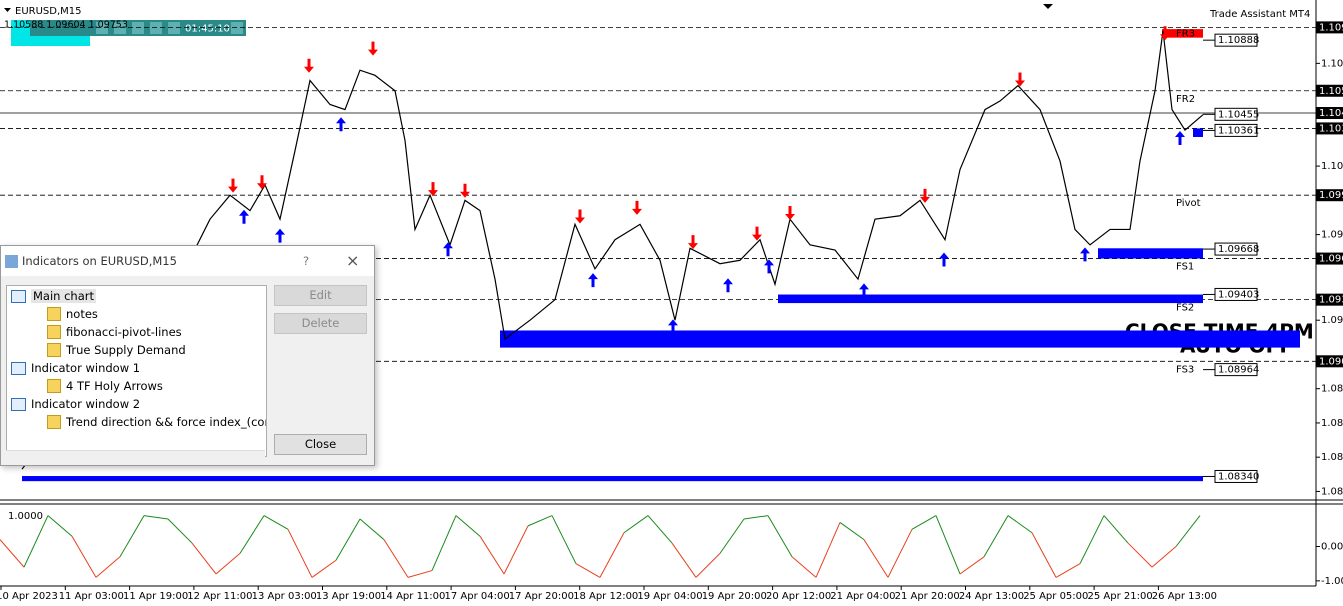  Describe the element at coordinates (1185, 267) in the screenshot. I see `level-name: FS1` at that location.